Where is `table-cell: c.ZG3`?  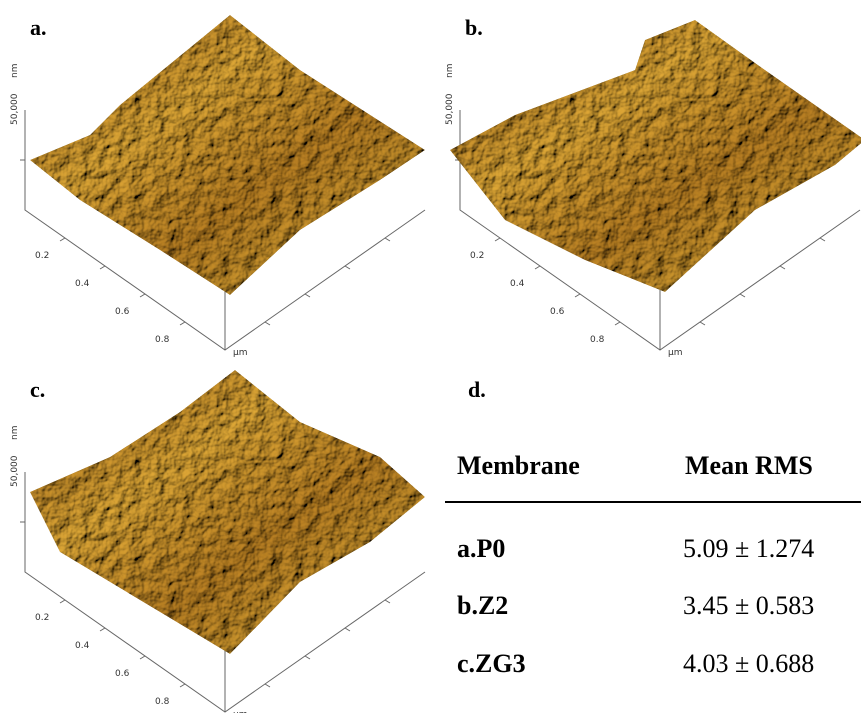
table-cell: c.ZG3 is located at coordinates (491, 663).